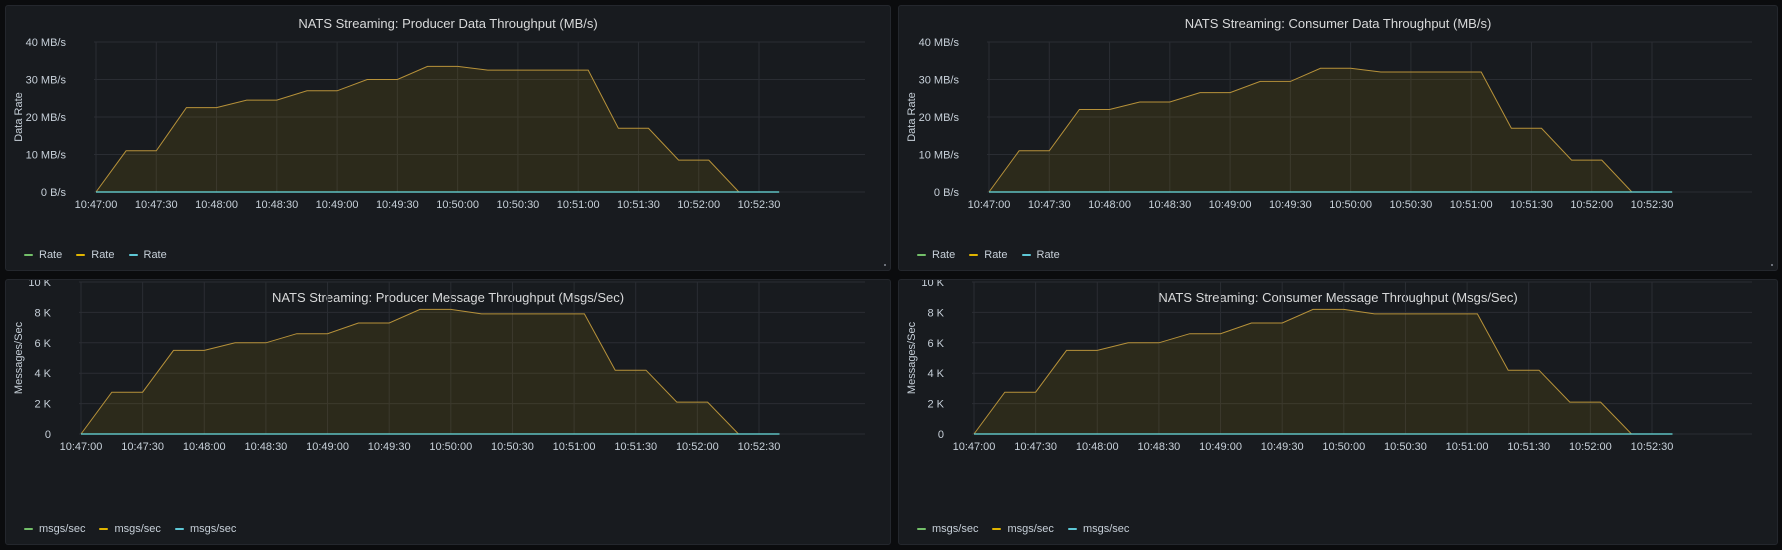 This screenshot has width=1782, height=550. Describe the element at coordinates (42, 374) in the screenshot. I see `y-tick-label: 4 K` at that location.